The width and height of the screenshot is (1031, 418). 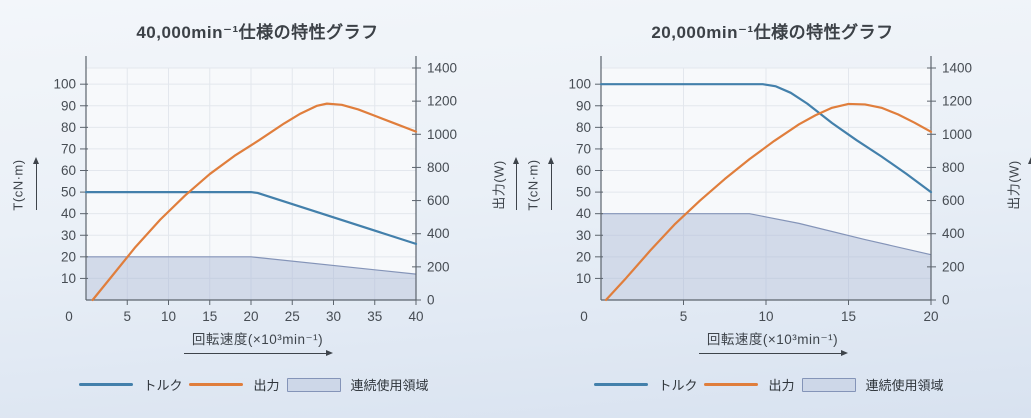 What do you see at coordinates (257, 32) in the screenshot?
I see `chart-title: 40,000min⁻¹仕様の特性グラフ` at bounding box center [257, 32].